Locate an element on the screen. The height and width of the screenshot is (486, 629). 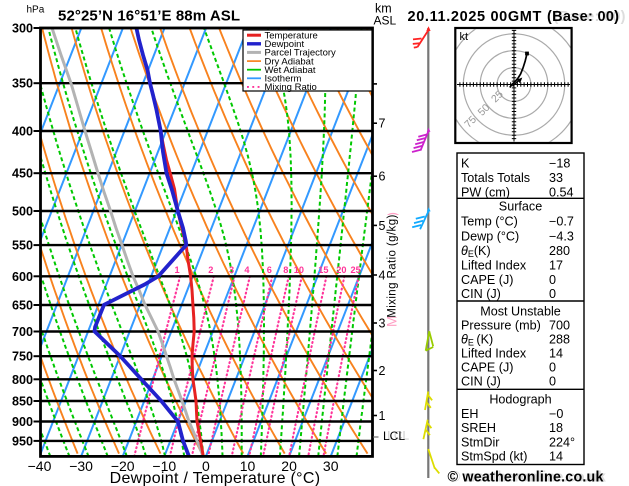
svg-text: PW (cm) is located at coordinates (485, 193).